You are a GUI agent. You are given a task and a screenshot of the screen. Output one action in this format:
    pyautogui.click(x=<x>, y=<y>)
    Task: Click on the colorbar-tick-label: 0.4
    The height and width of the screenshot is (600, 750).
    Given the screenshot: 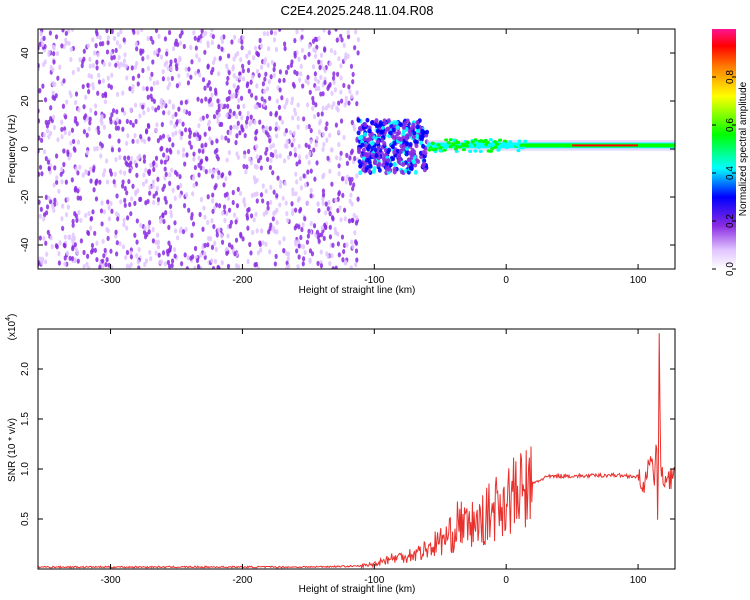 What is the action you would take?
    pyautogui.click(x=730, y=173)
    